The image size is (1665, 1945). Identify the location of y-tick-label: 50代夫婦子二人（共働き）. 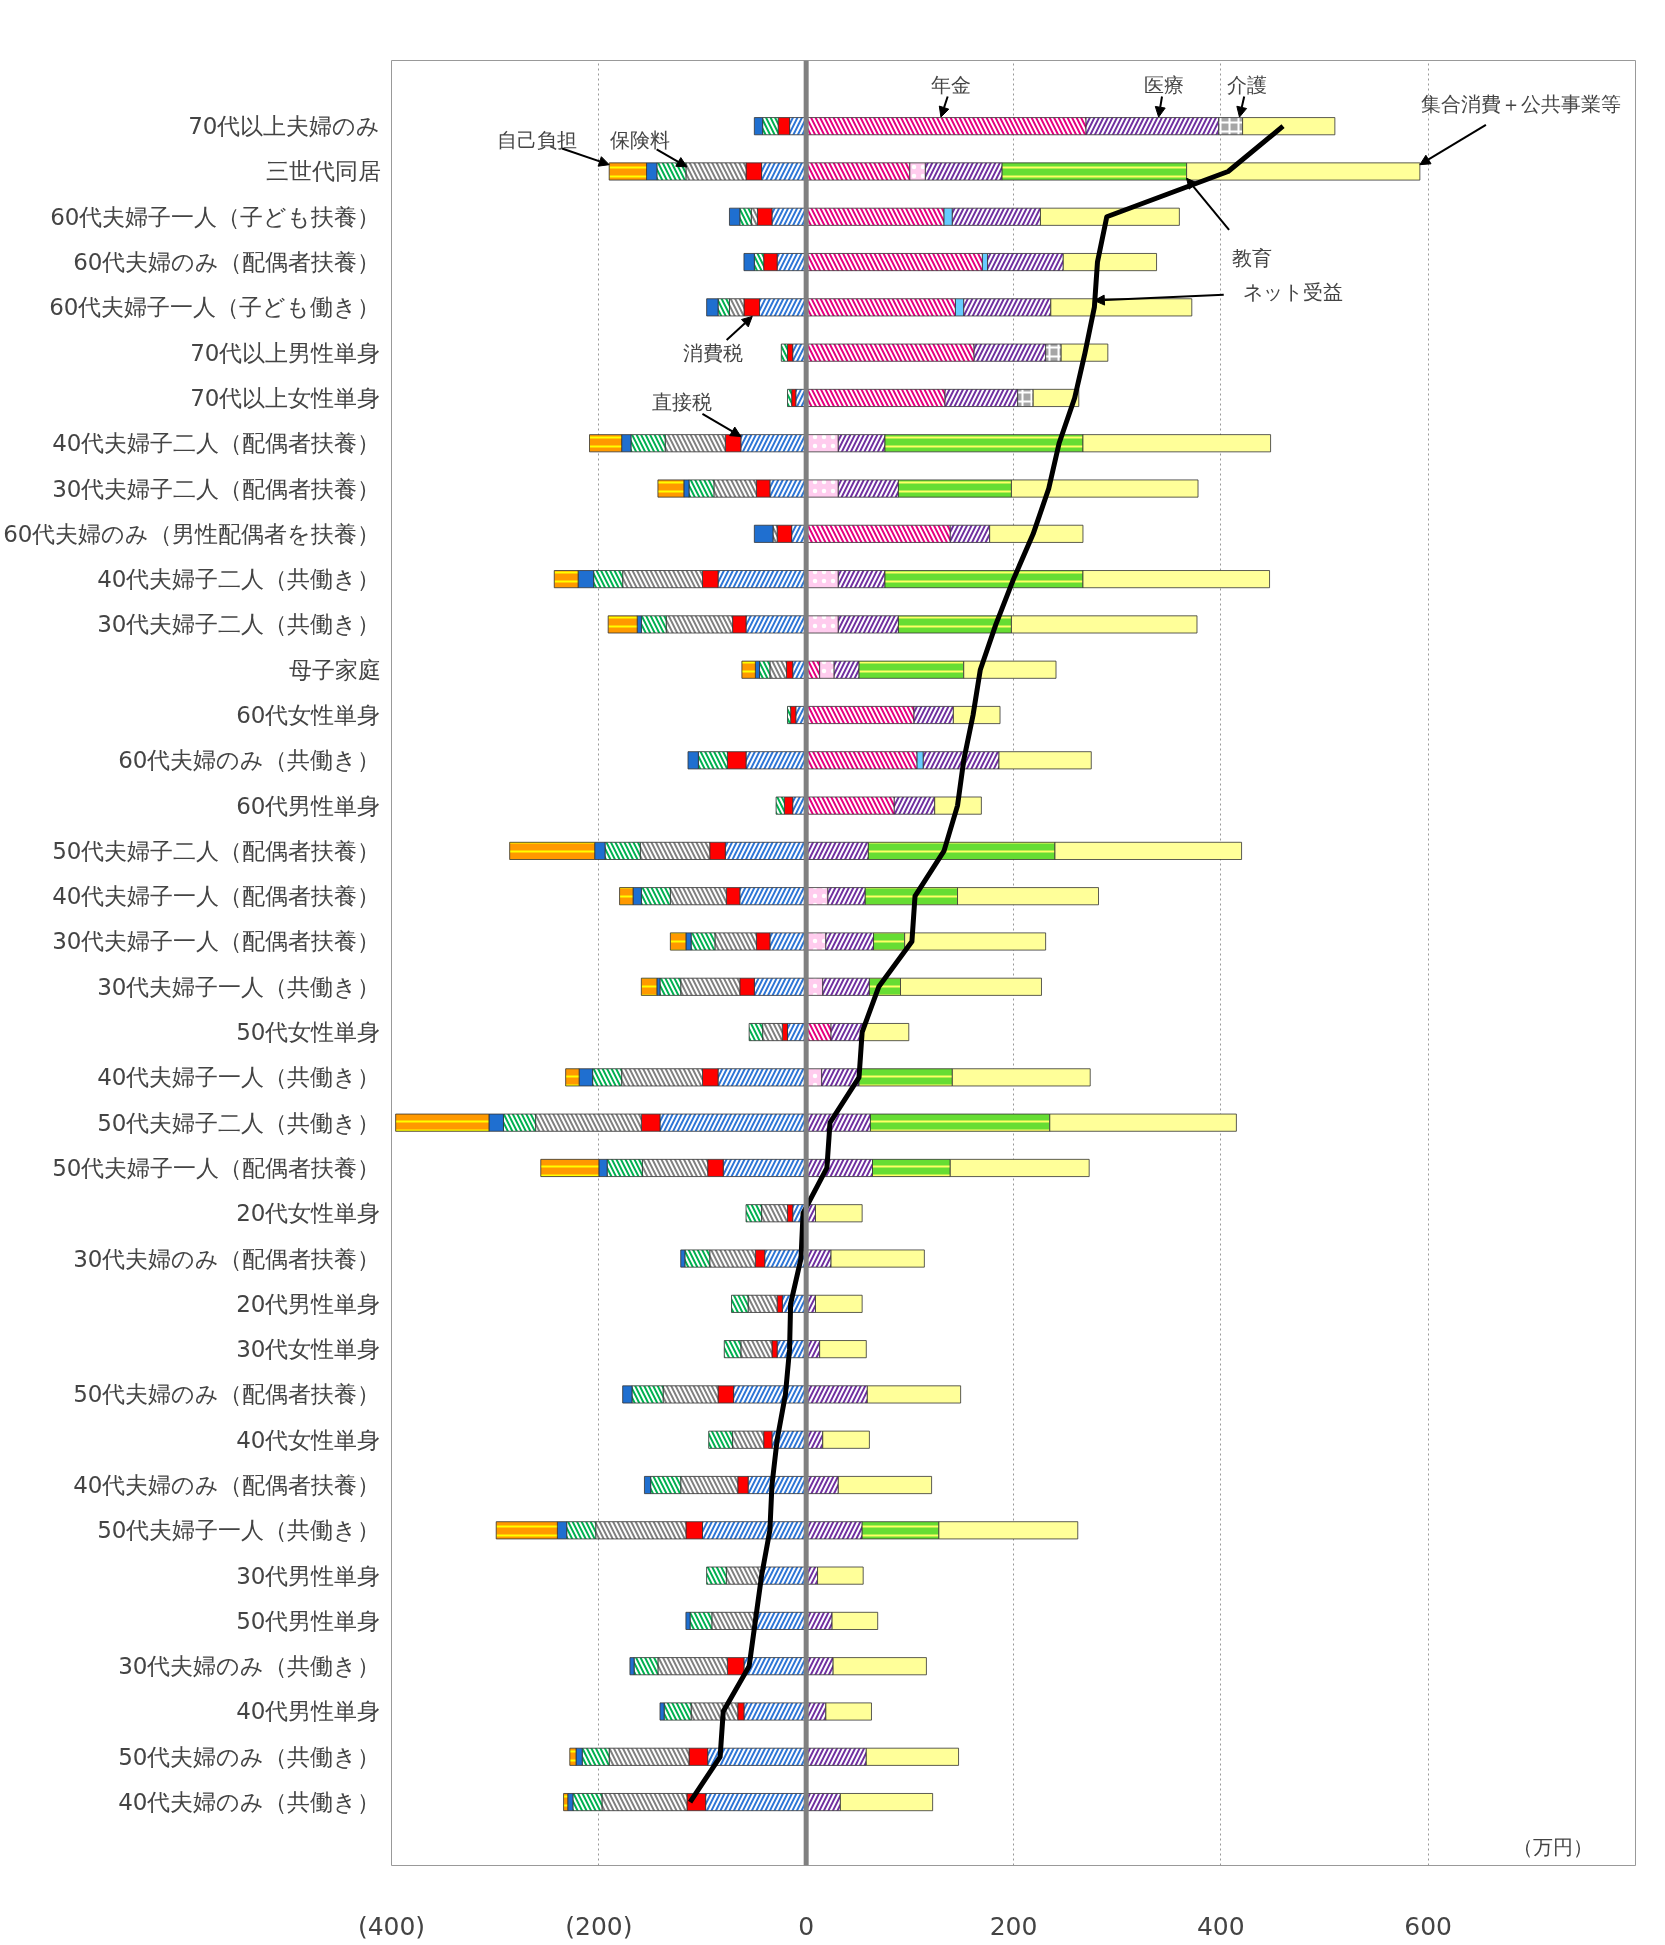
(239, 1122).